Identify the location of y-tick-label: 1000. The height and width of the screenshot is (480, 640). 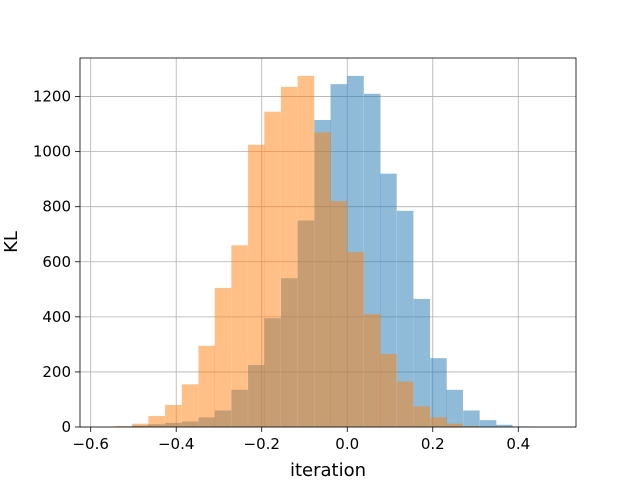
(52, 152).